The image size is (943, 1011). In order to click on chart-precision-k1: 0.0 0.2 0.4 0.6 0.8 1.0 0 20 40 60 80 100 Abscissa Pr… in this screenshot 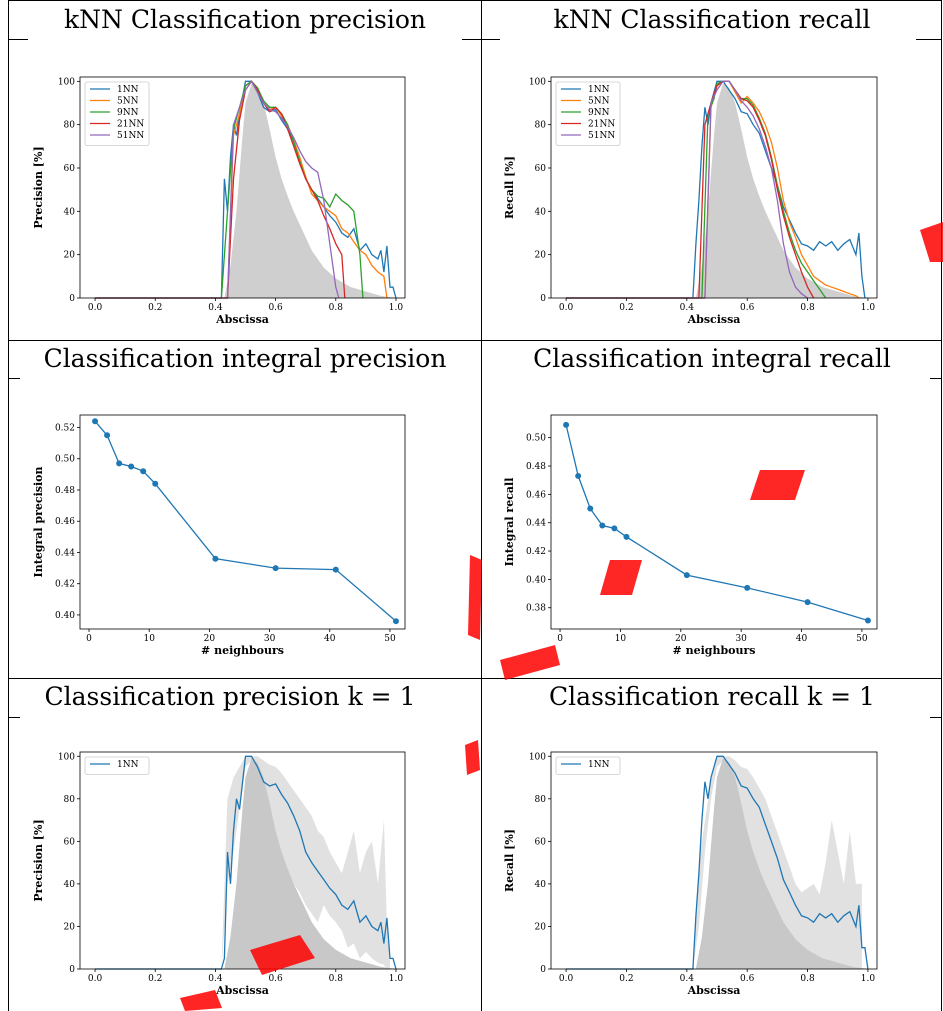, I will do `click(219, 874)`.